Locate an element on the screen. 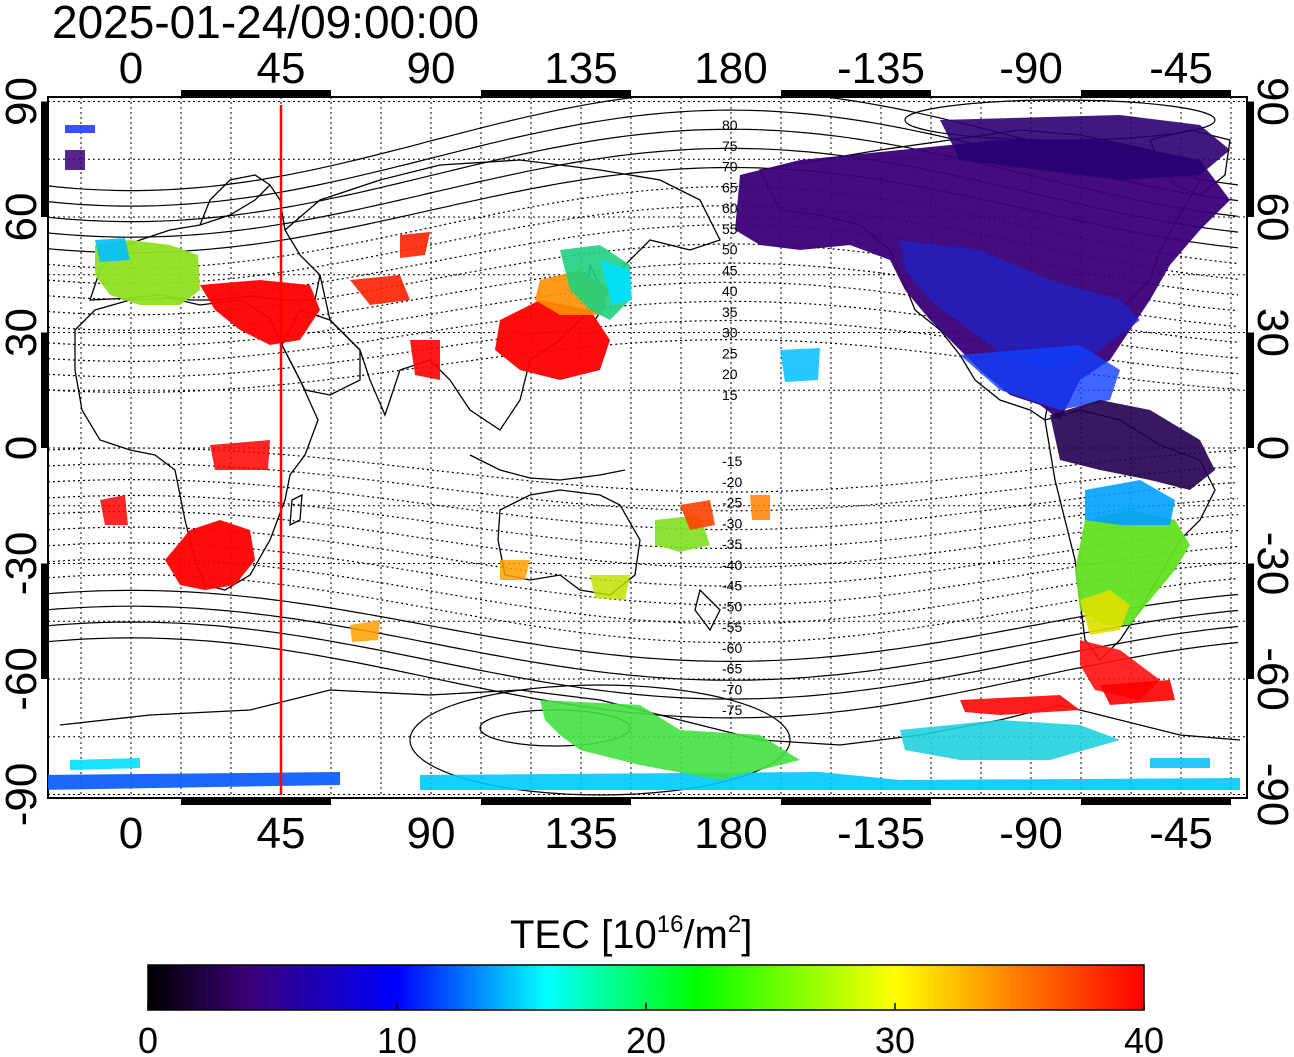  lat-tick-right: 60 is located at coordinates (1271, 217).